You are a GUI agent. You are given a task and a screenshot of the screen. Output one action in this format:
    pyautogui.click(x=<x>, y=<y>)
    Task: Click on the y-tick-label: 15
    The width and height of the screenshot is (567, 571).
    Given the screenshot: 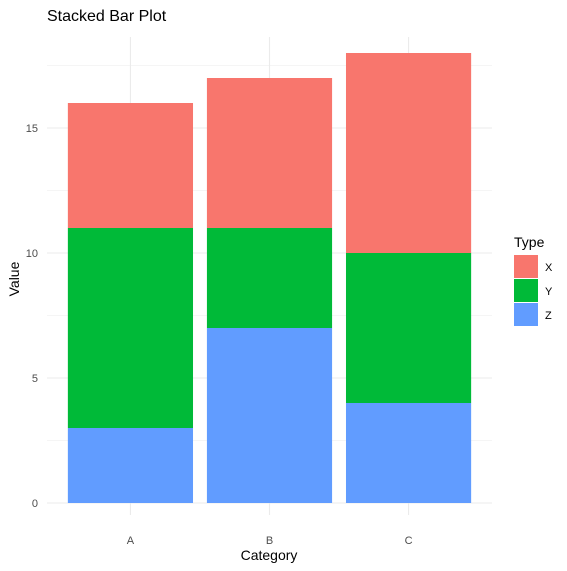 What is the action you would take?
    pyautogui.click(x=32, y=129)
    